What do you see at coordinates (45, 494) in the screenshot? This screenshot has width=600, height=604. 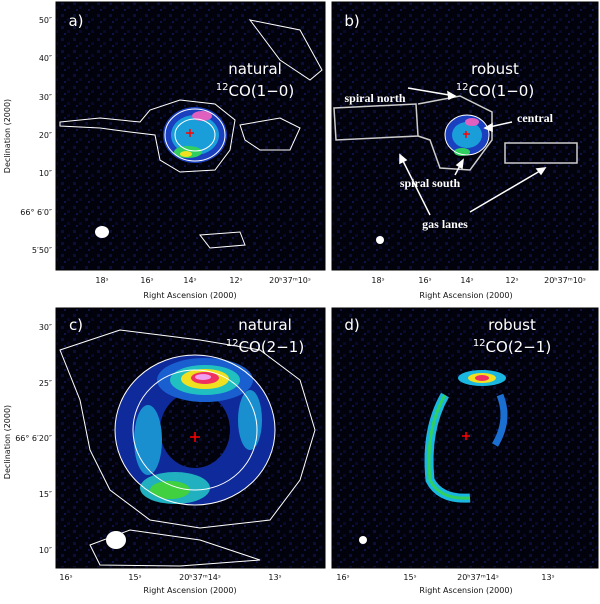 I see `y-tick-label: 15″` at bounding box center [45, 494].